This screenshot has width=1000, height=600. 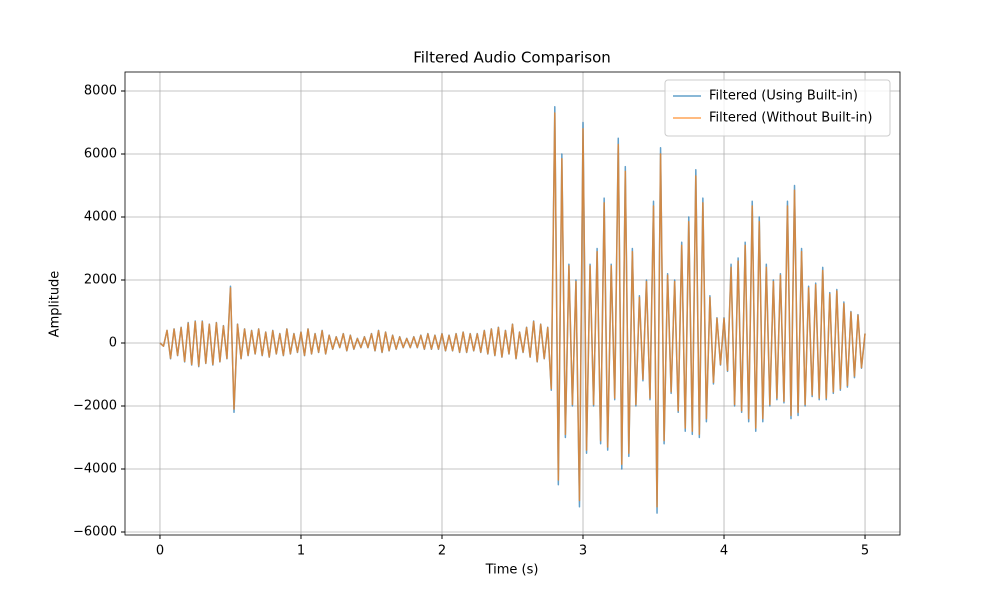 What do you see at coordinates (442, 551) in the screenshot?
I see `x-tick-label: 2` at bounding box center [442, 551].